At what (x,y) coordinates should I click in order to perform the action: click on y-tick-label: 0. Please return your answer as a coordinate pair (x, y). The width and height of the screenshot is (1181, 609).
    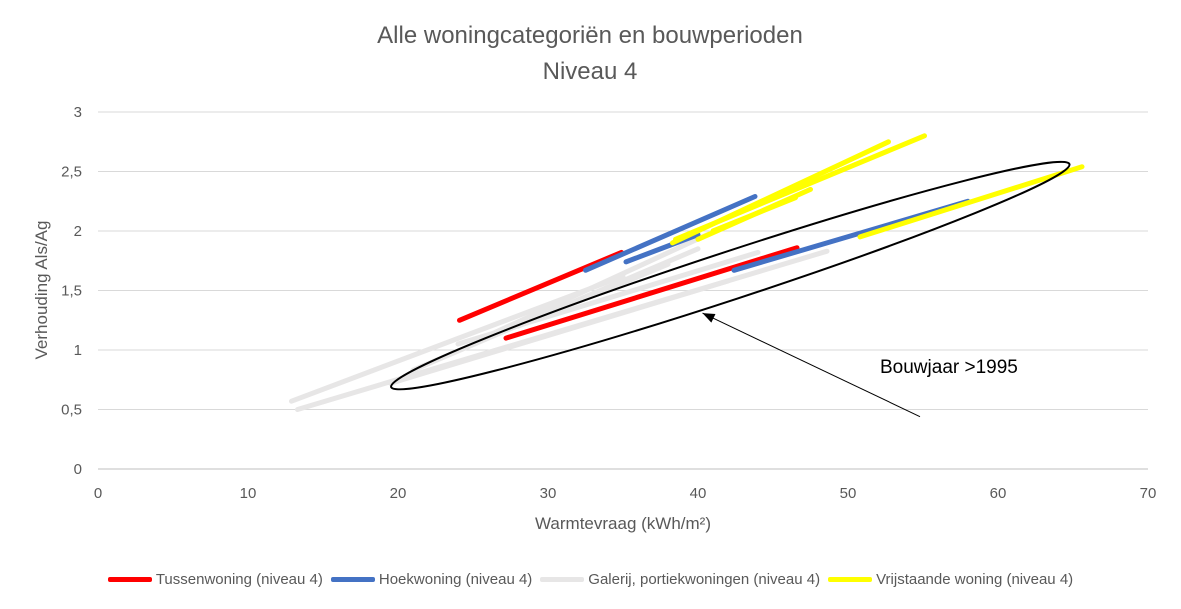
    Looking at the image, I should click on (78, 469).